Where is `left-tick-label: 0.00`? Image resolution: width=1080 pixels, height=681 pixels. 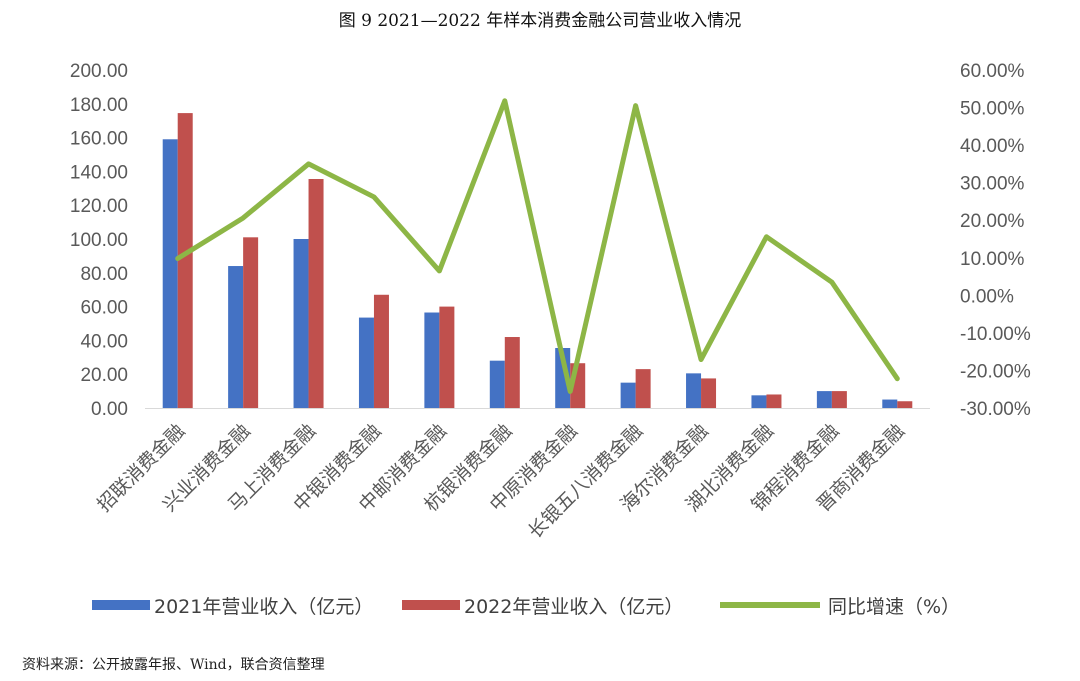 left-tick-label: 0.00 is located at coordinates (109, 409).